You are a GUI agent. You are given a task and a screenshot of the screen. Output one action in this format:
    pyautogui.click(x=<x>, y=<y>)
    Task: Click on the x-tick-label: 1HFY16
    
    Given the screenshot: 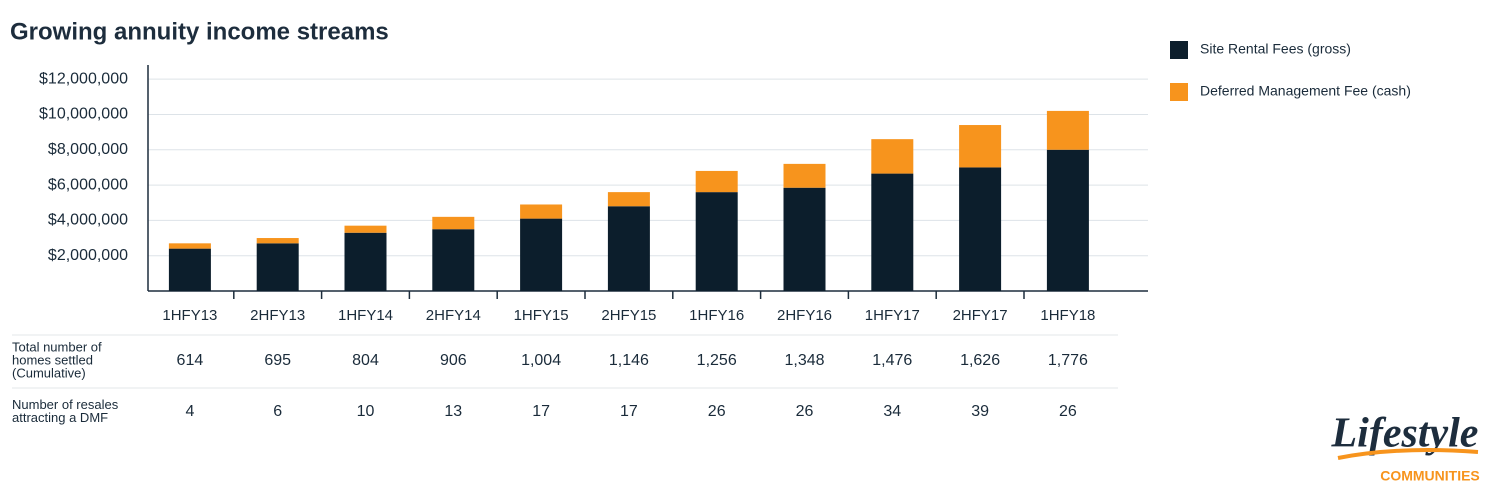 What is the action you would take?
    pyautogui.click(x=716, y=315)
    